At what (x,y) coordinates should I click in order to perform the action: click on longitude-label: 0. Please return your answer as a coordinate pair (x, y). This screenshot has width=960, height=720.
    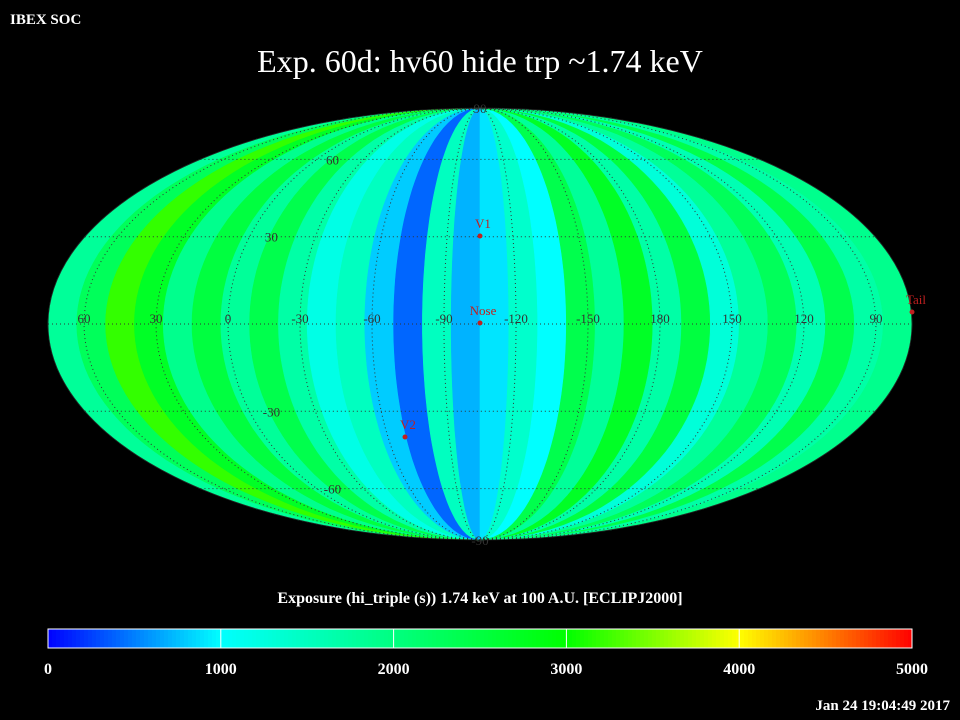
    Looking at the image, I should click on (228, 318).